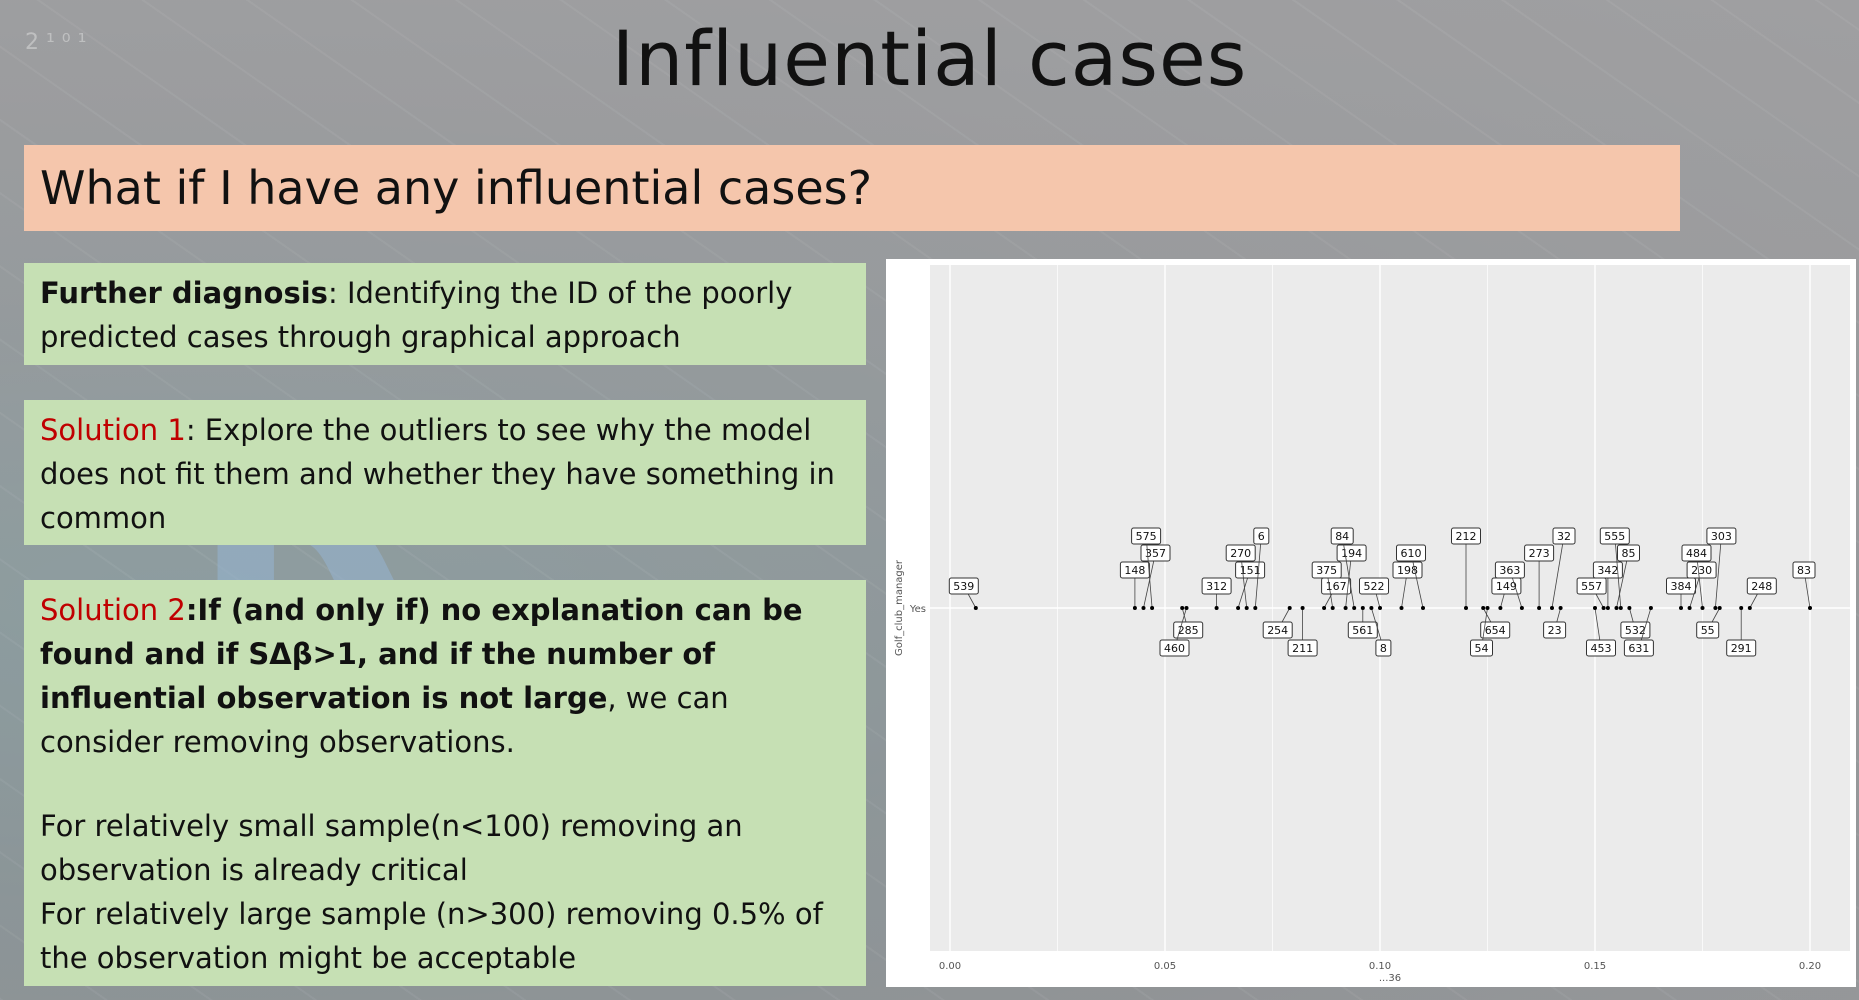 The image size is (1859, 1000). I want to click on point-label: 631, so click(1638, 648).